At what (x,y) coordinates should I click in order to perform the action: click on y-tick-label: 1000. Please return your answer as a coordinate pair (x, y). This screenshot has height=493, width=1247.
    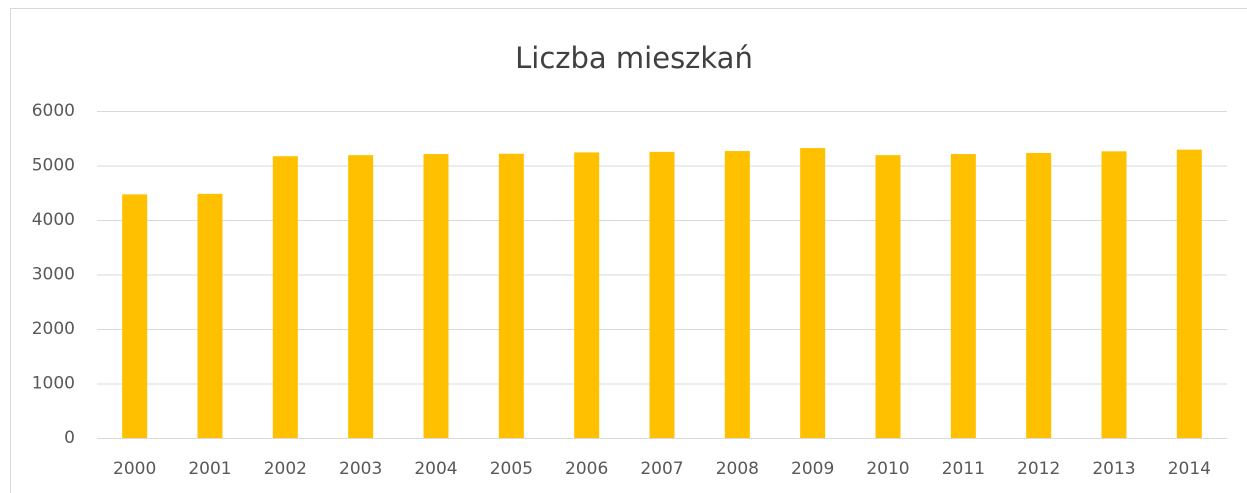
    Looking at the image, I should click on (53, 384).